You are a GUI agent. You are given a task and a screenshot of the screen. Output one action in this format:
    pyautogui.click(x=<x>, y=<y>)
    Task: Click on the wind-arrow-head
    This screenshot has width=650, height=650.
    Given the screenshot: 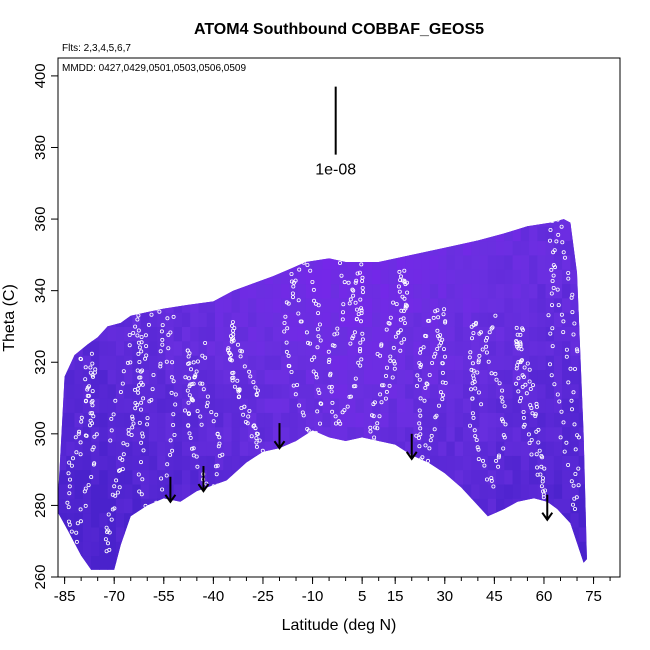 What is the action you would take?
    pyautogui.click(x=411, y=456)
    